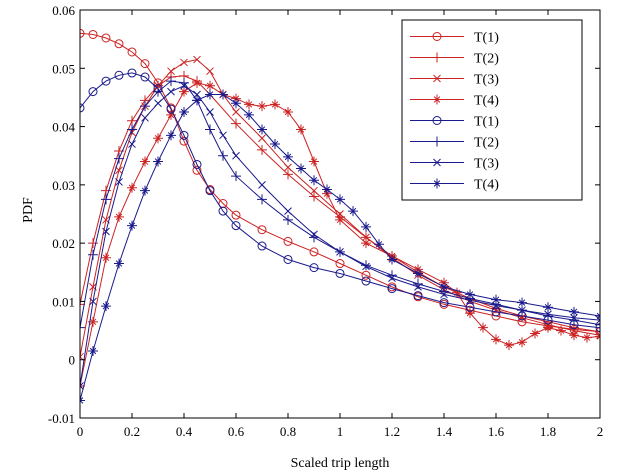 The image size is (623, 475). Describe the element at coordinates (492, 110) in the screenshot. I see `legend-box` at that location.